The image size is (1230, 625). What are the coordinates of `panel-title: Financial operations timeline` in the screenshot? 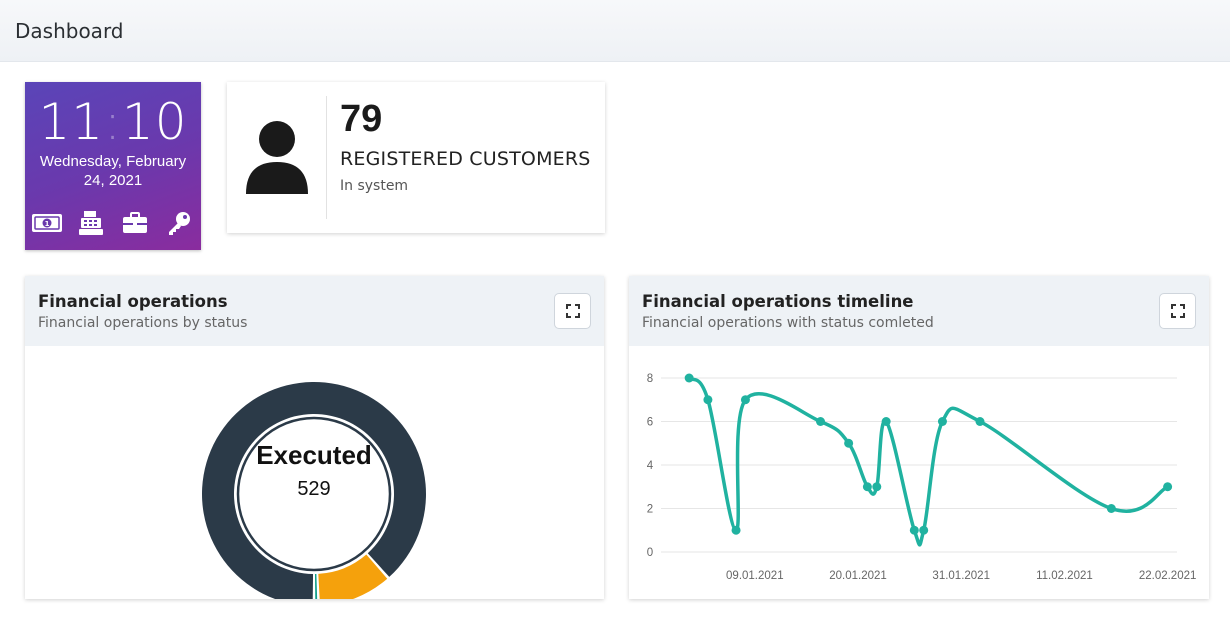 It's located at (778, 301).